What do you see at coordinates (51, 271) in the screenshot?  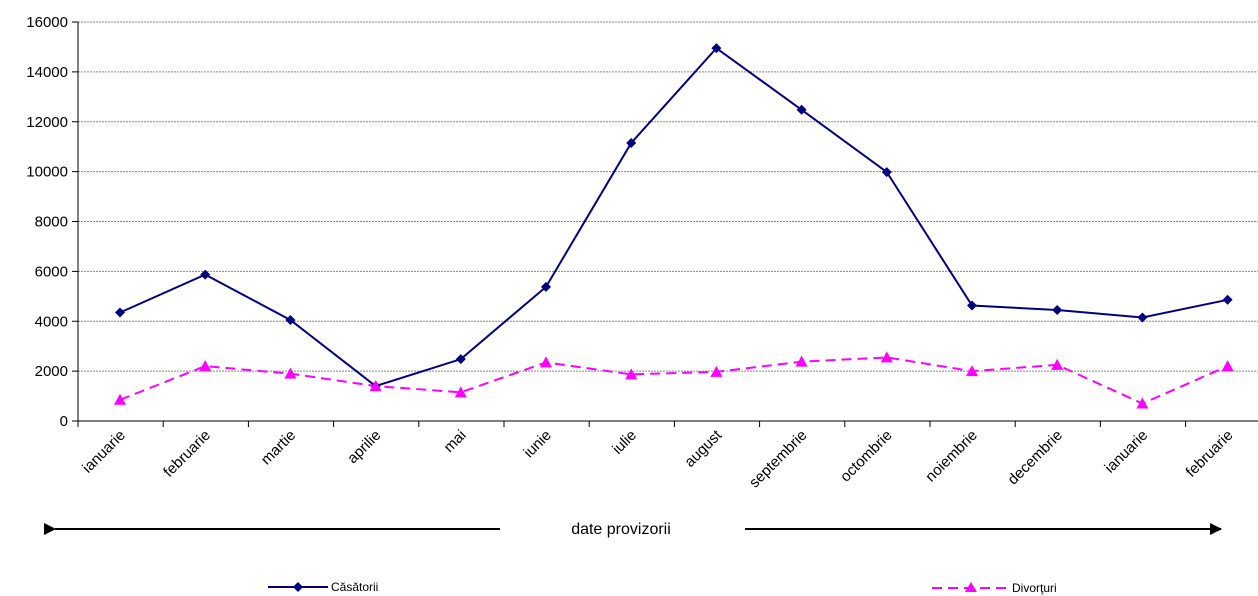 I see `y-tick-label: 6000` at bounding box center [51, 271].